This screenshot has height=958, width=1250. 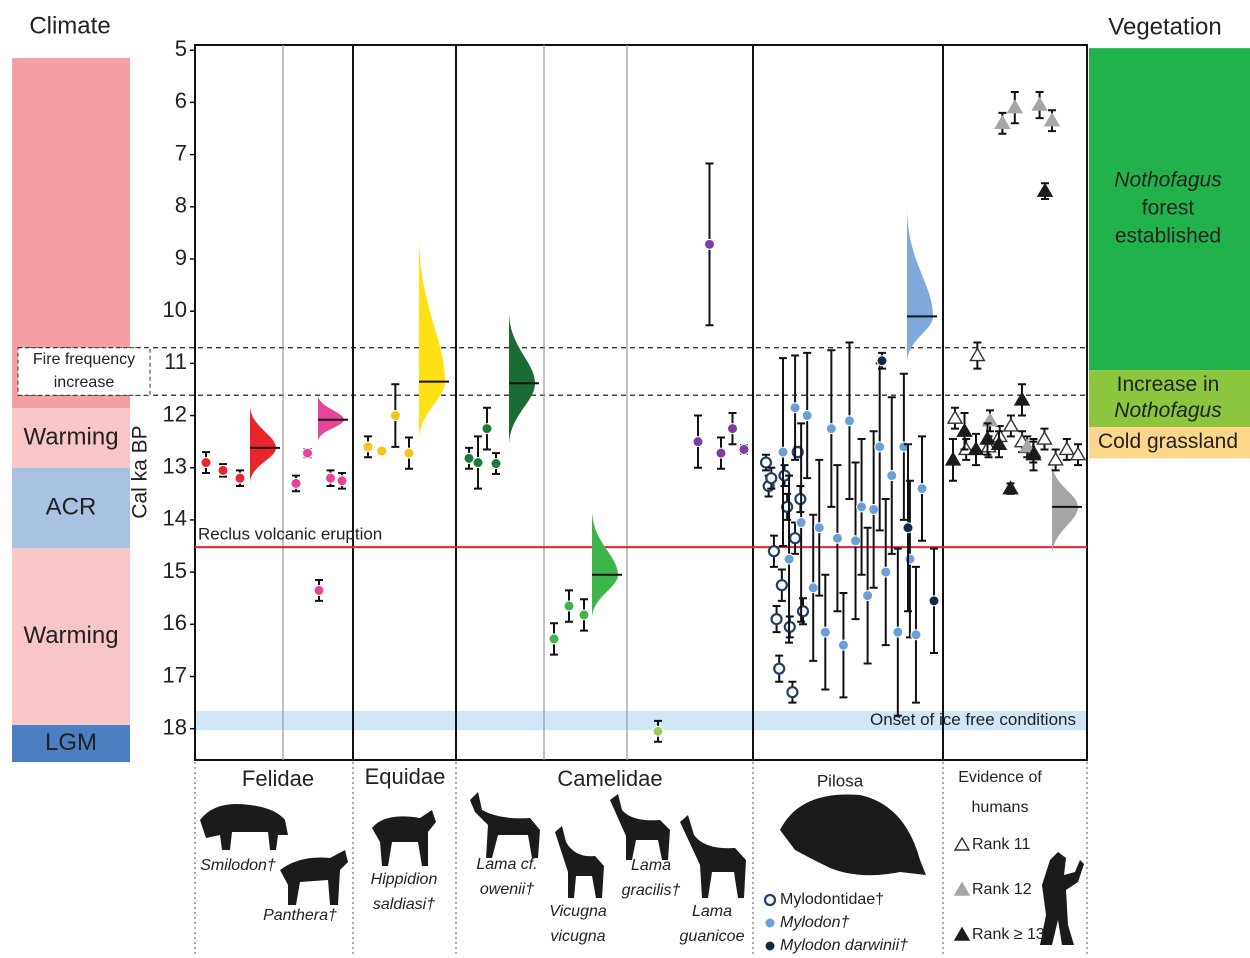 I want to click on taxon-label: guanicoe, so click(x=712, y=936).